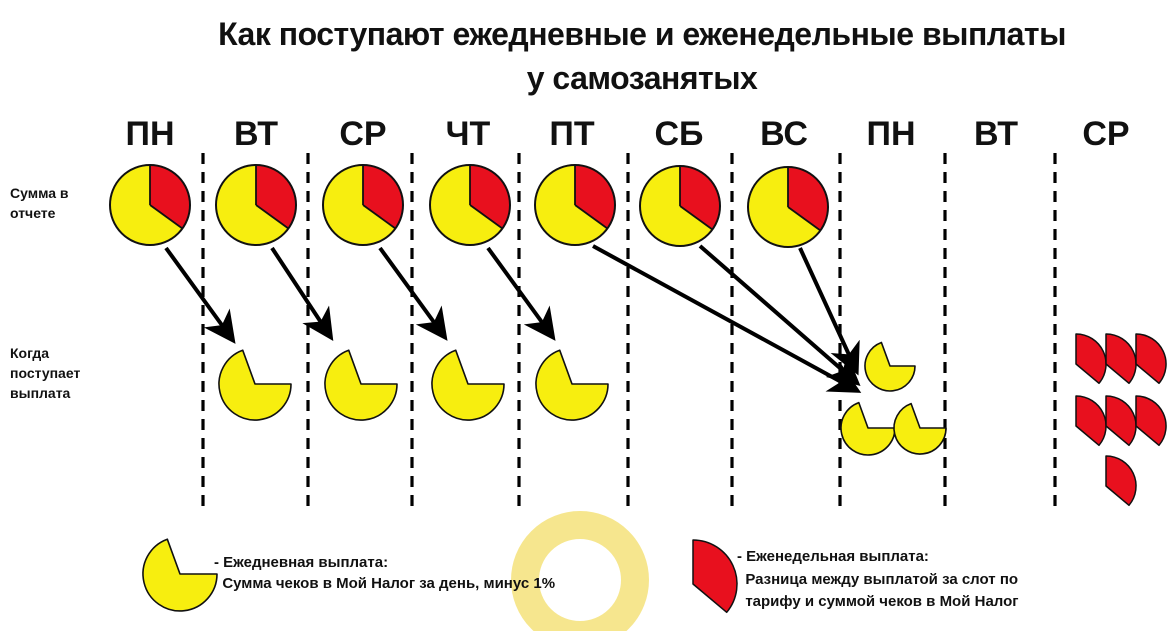 This screenshot has height=631, width=1168. Describe the element at coordinates (39, 203) in the screenshot. I see `row-label-report-sum: Сумма в отчете` at that location.